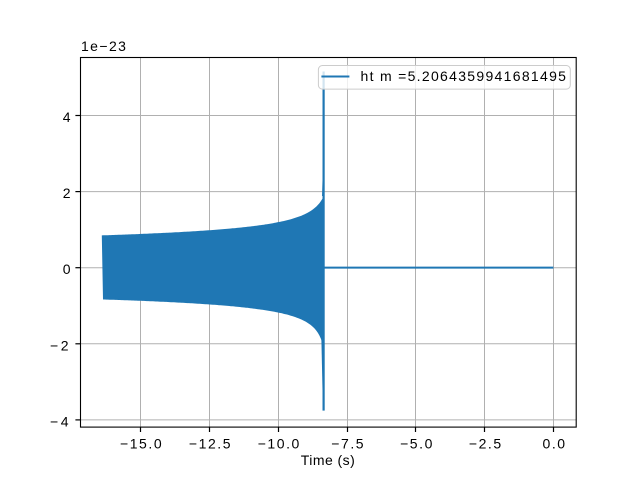 The image size is (640, 480). I want to click on svg-text: −2, so click(60, 345).